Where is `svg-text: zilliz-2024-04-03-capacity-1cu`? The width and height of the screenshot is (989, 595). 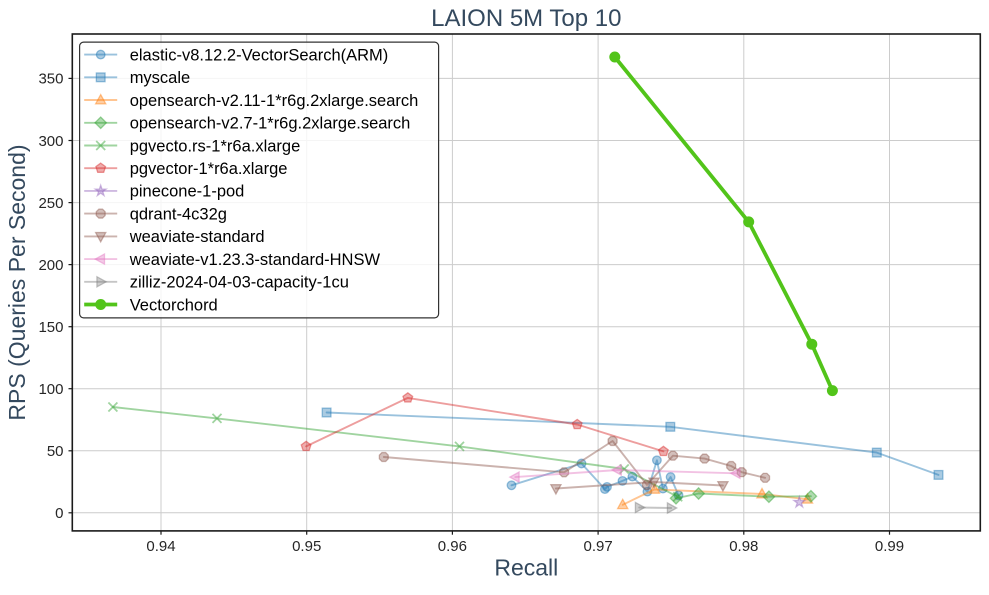 svg-text: zilliz-2024-04-03-capacity-1cu is located at coordinates (239, 283).